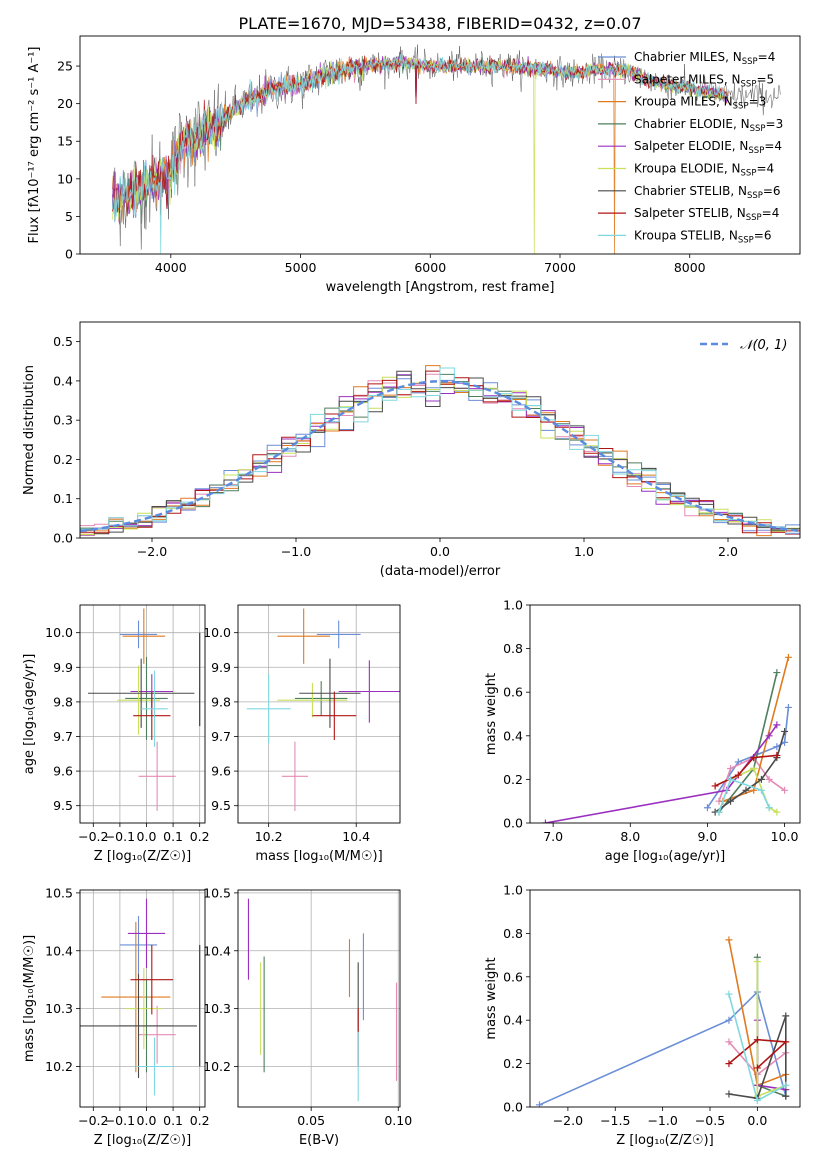 The height and width of the screenshot is (1174, 819). I want to click on mass-vs-Z-marks, so click(140, 997).